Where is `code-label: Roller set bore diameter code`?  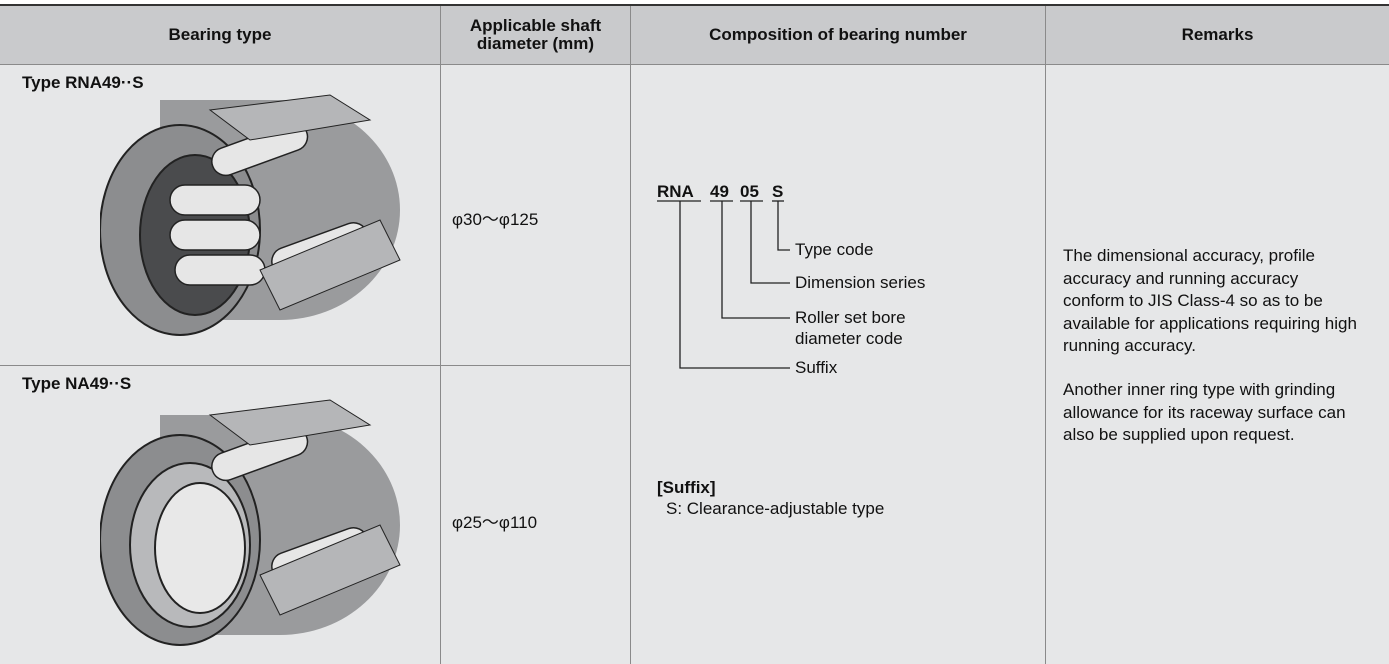 code-label: Roller set bore diameter code is located at coordinates (850, 328).